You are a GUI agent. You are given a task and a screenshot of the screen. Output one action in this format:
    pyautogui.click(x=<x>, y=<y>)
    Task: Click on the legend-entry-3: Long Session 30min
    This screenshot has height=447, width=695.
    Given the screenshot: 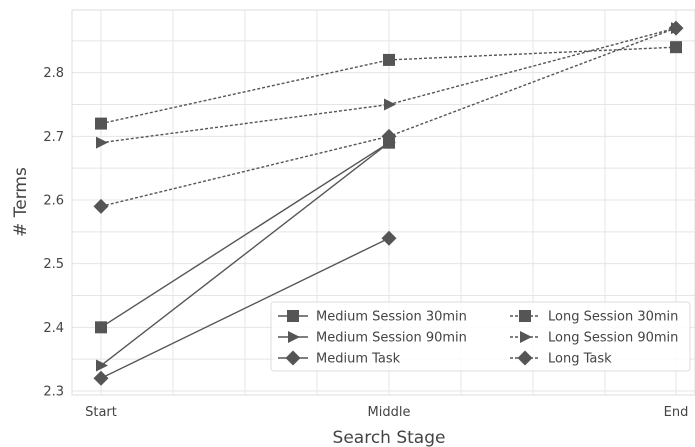 What is the action you would take?
    pyautogui.click(x=594, y=317)
    